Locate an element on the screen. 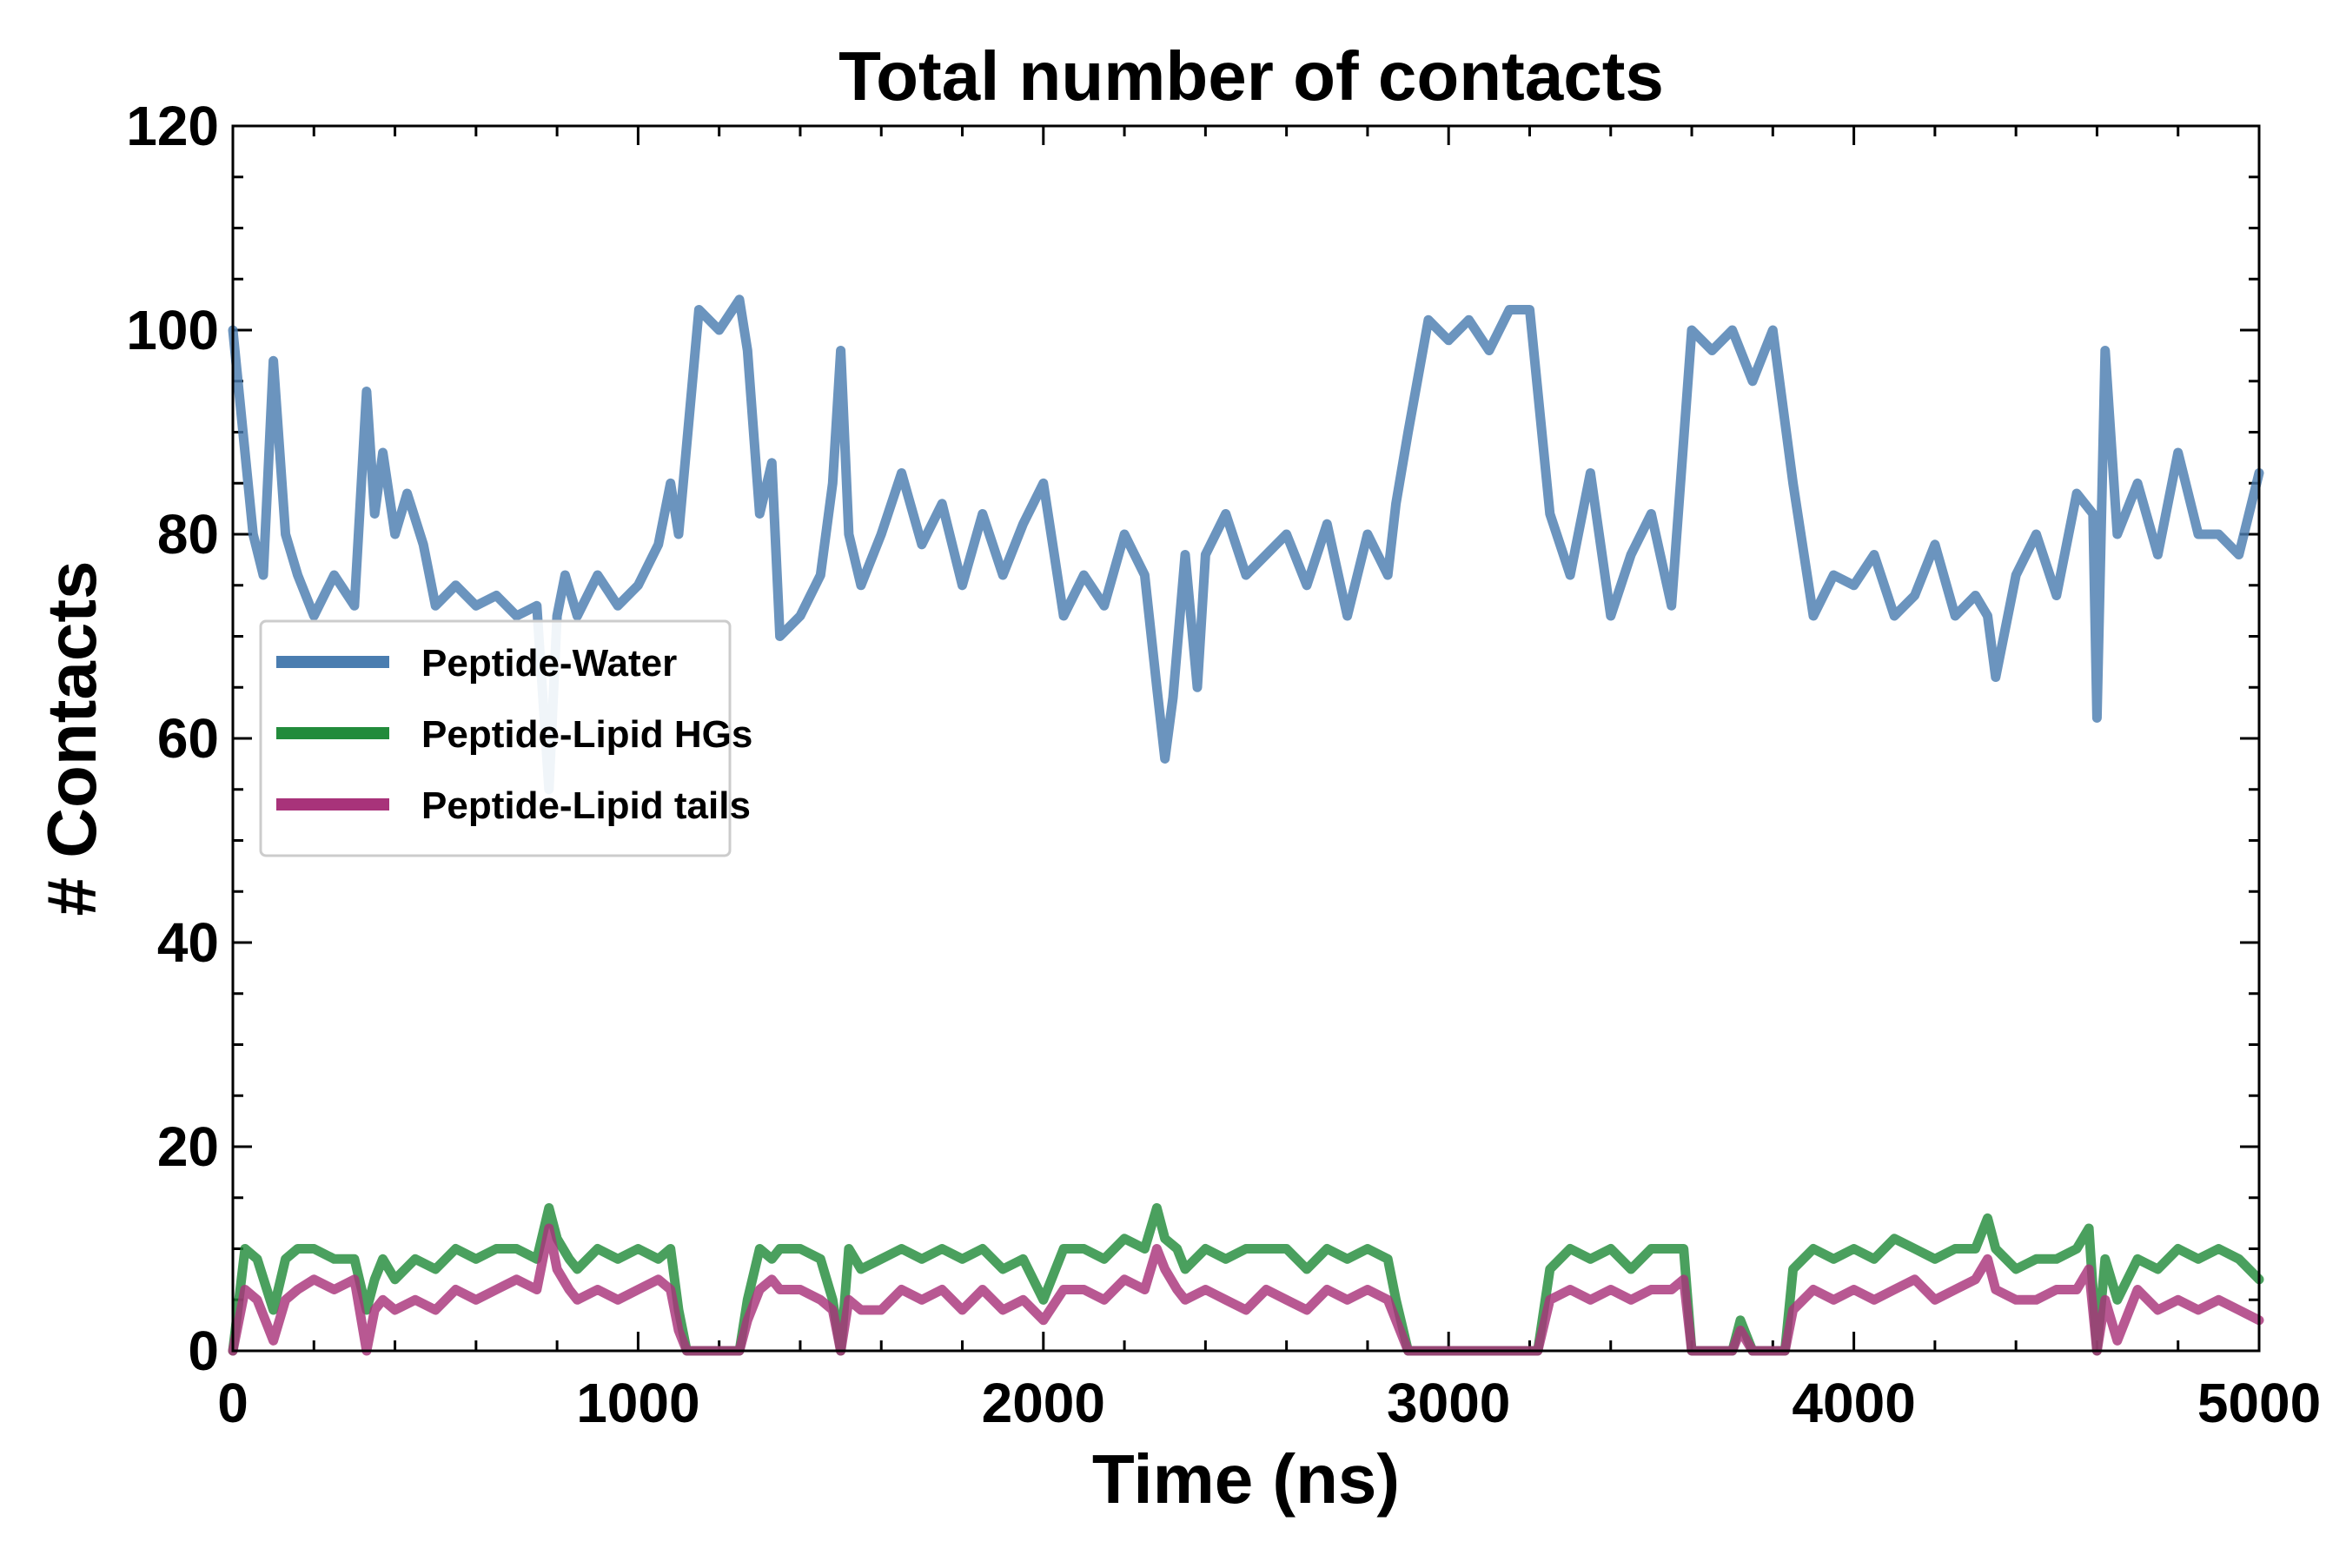  legend-label: Peptide-Water is located at coordinates (549, 663).